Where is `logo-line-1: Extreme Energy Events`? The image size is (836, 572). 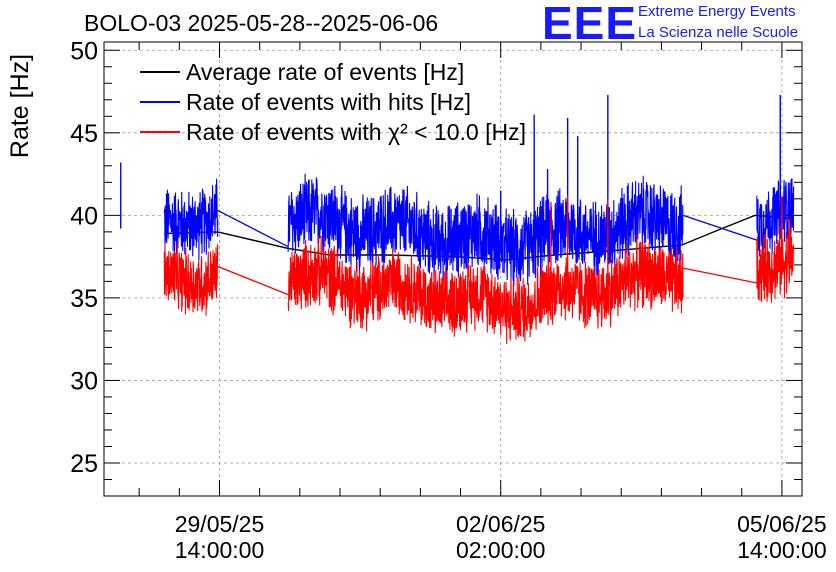
logo-line-1: Extreme Energy Events is located at coordinates (717, 11).